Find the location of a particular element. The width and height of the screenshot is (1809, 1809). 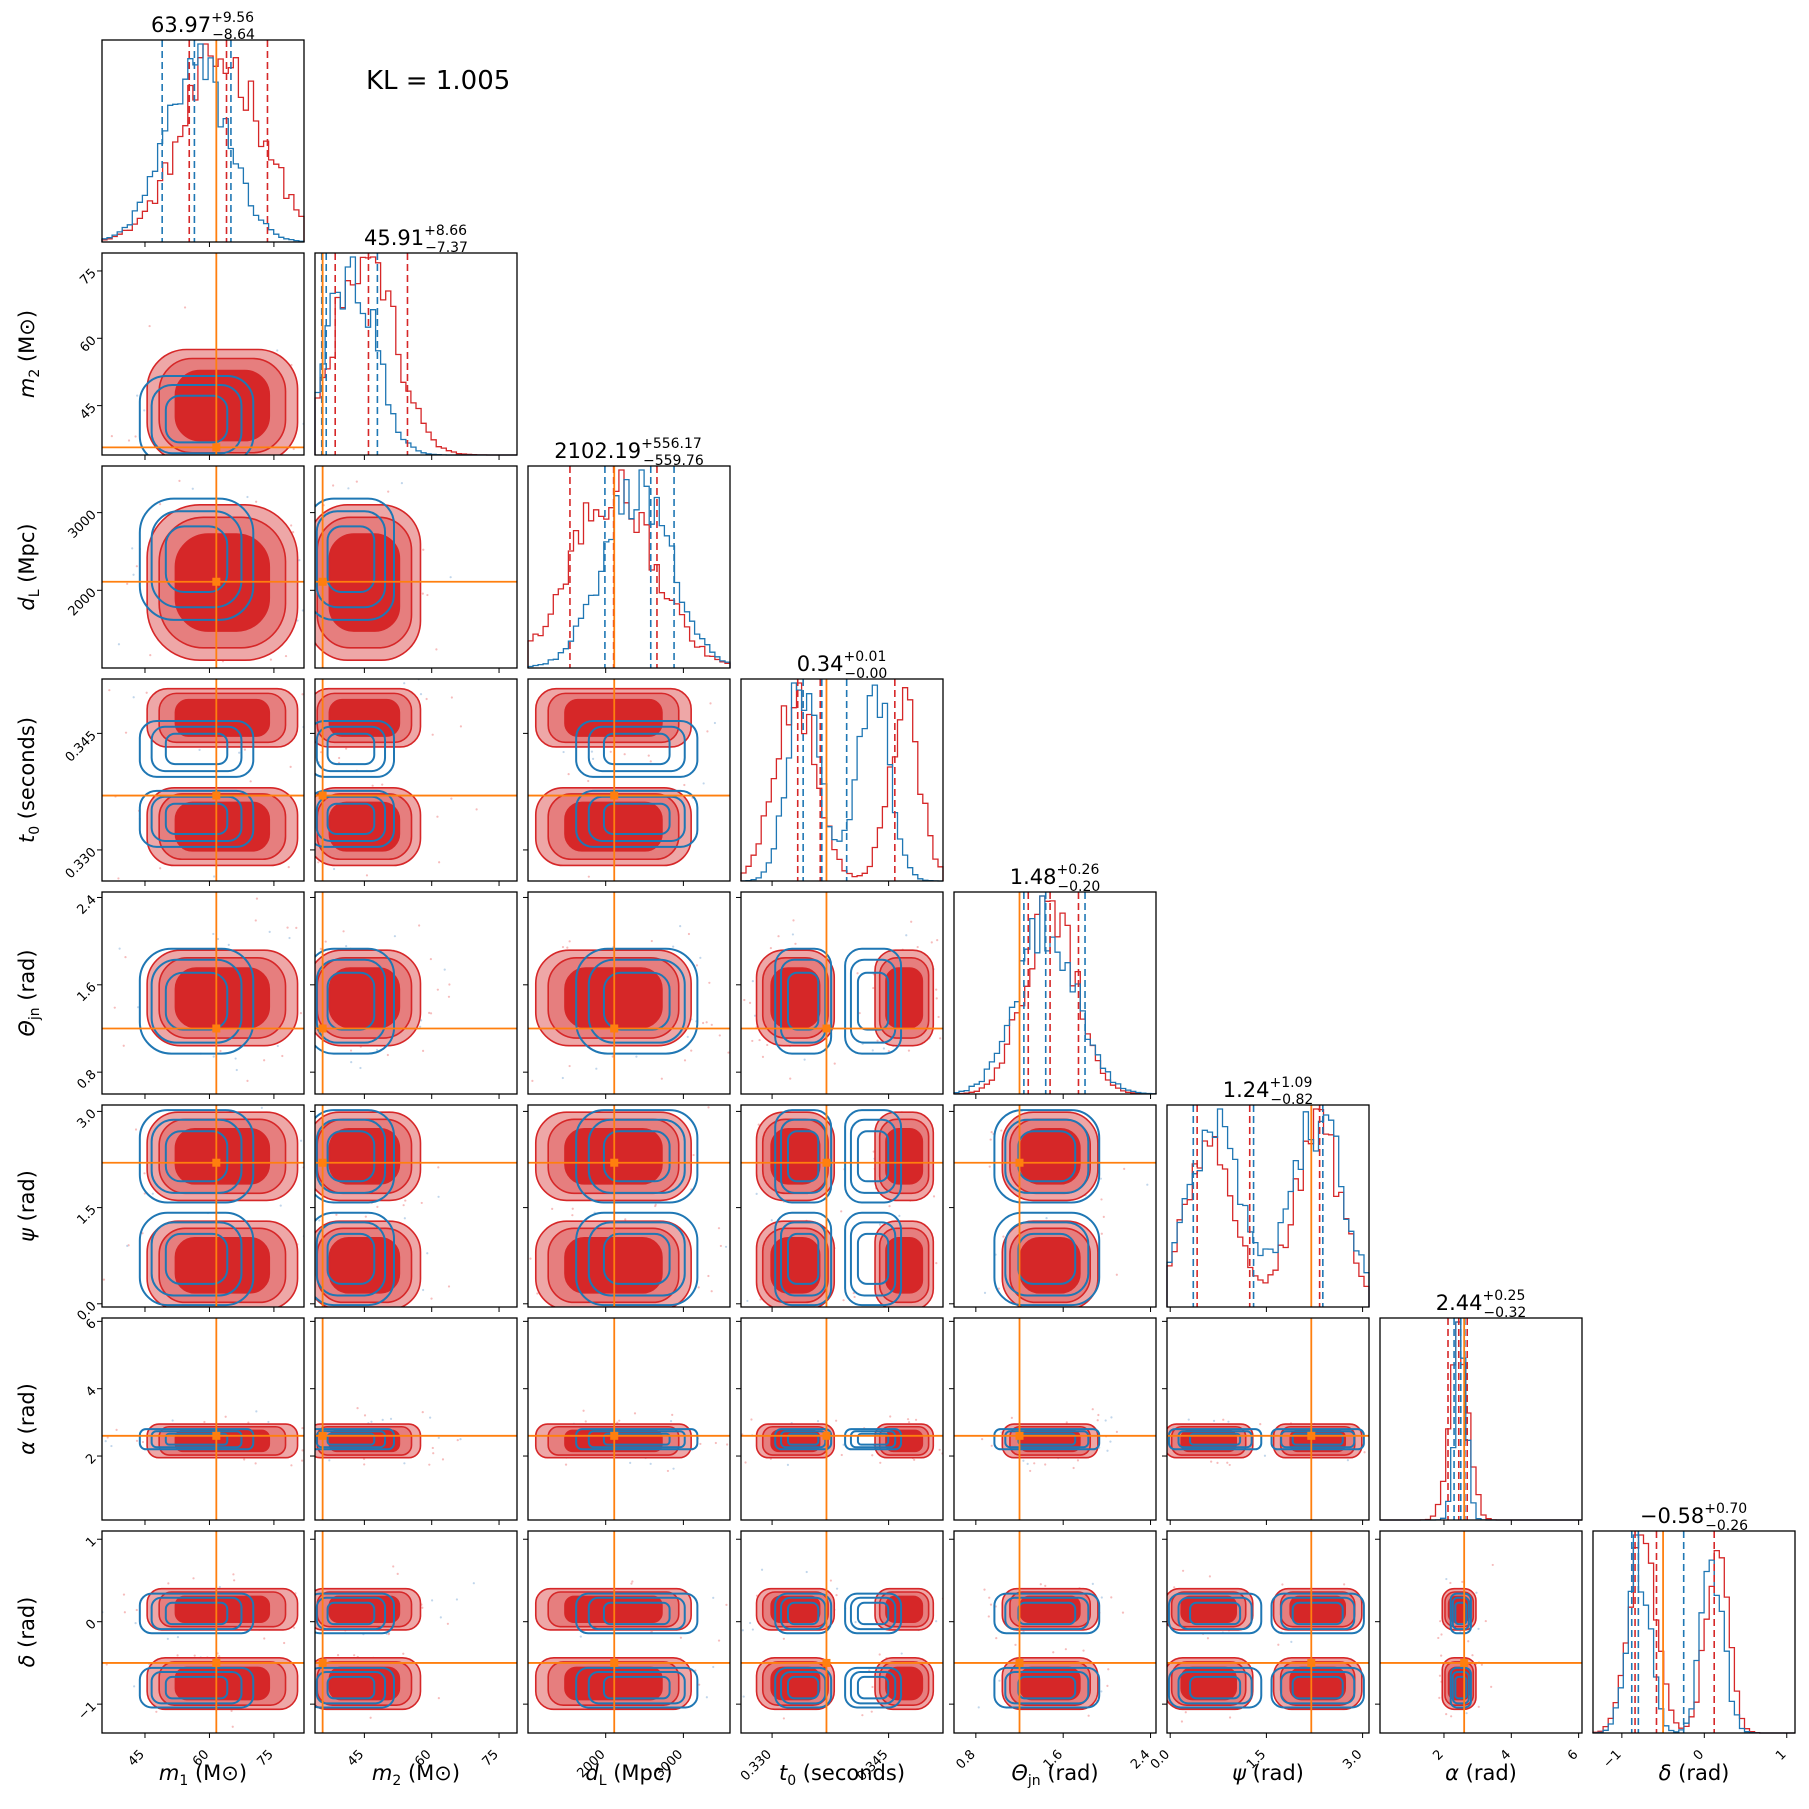

x-axis-label-dL: dL (Mpc) is located at coordinates (628, 1775).